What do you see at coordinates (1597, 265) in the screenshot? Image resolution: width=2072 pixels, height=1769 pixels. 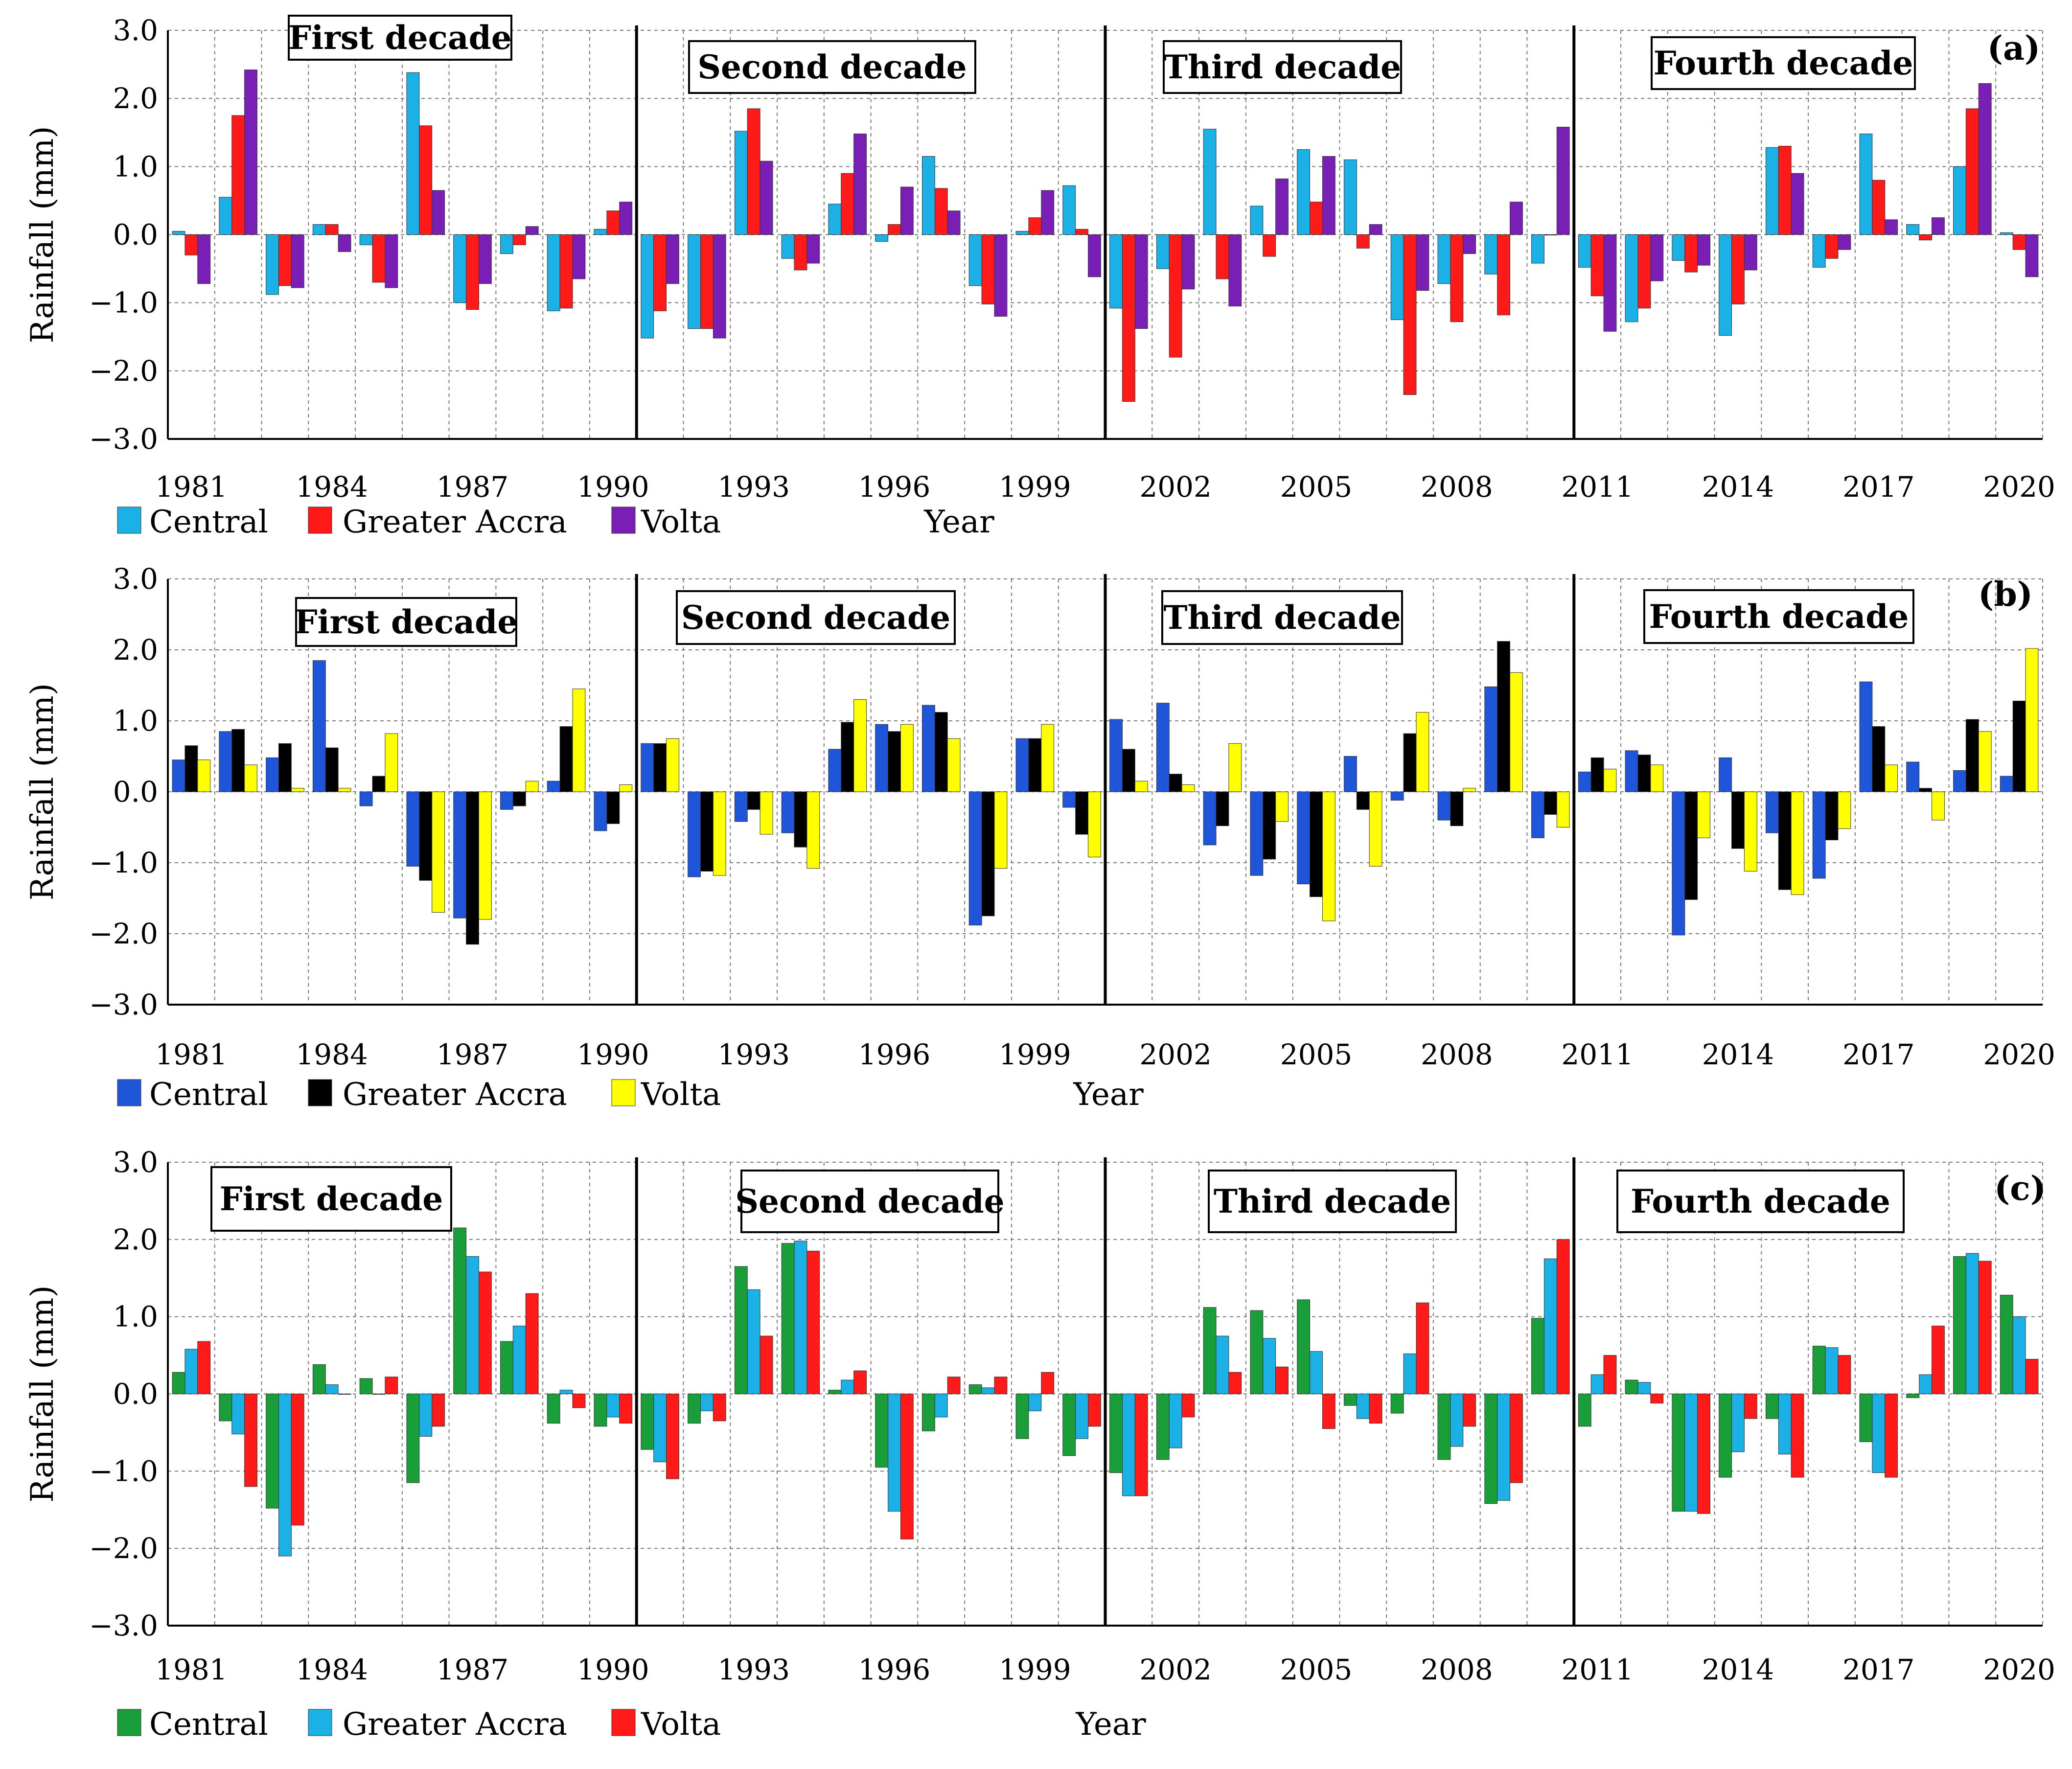 I see `bar-greater-accra-2011` at bounding box center [1597, 265].